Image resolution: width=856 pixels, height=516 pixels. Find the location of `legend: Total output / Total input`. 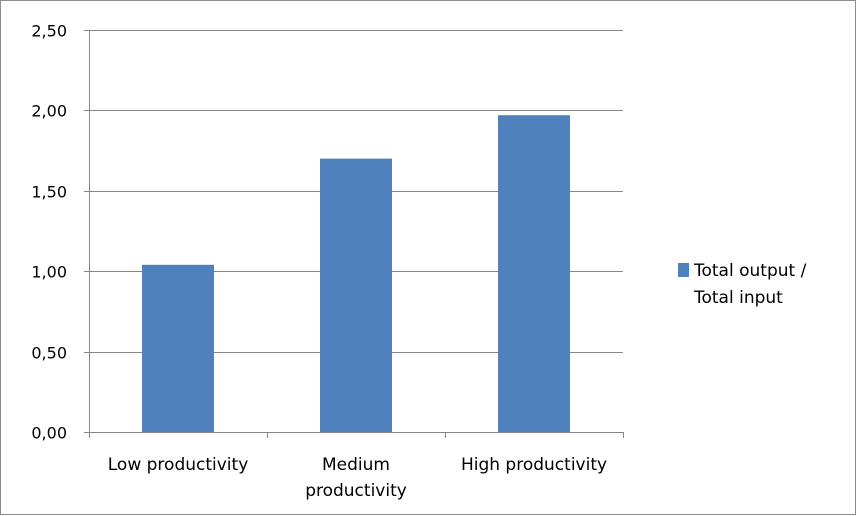

legend: Total output / Total input is located at coordinates (742, 284).